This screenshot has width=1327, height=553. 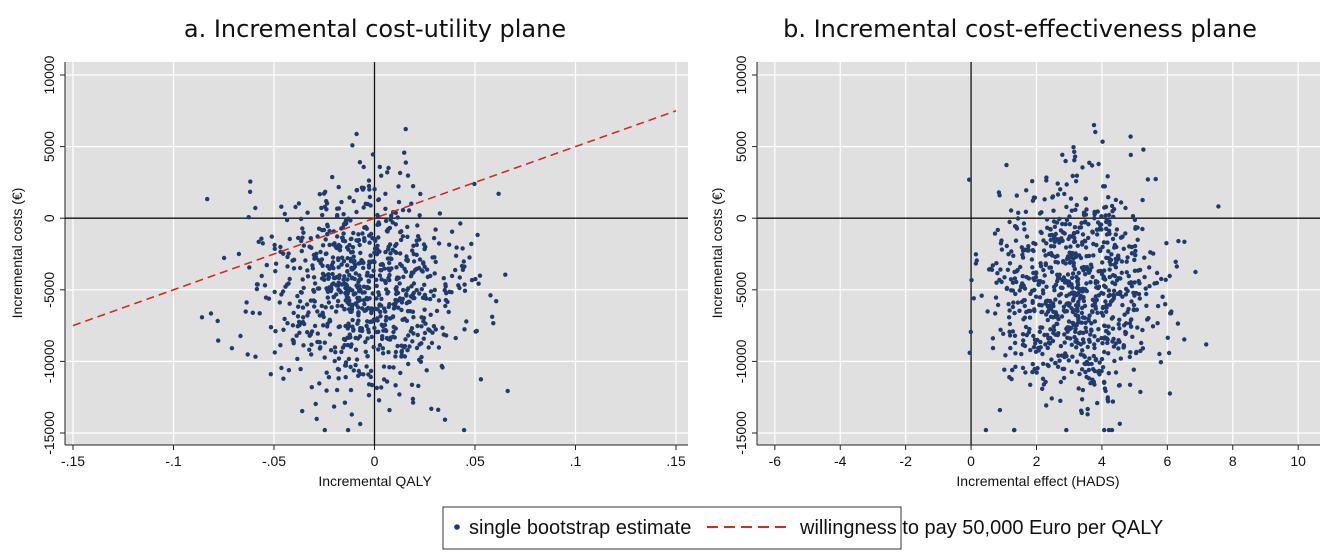 I want to click on panel-b-x-tick-label: 10, so click(x=1298, y=461).